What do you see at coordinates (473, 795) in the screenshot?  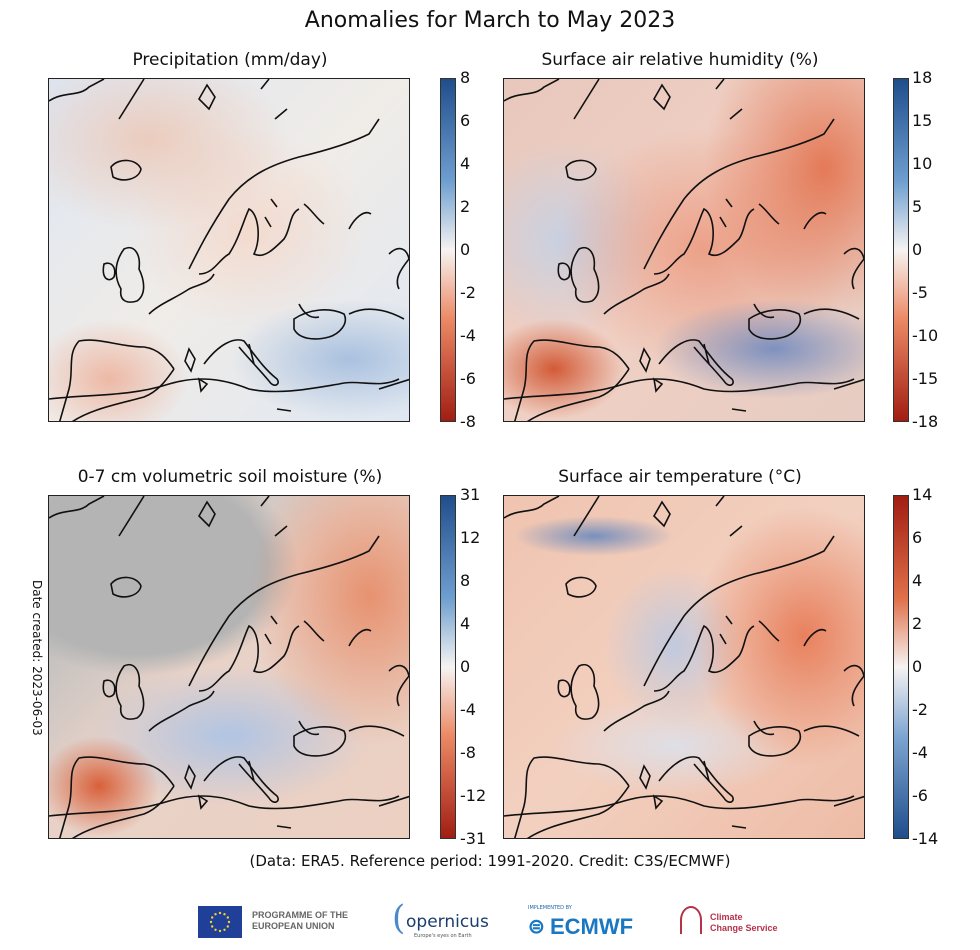 I see `colorbar-tick-soil-moisture: -12` at bounding box center [473, 795].